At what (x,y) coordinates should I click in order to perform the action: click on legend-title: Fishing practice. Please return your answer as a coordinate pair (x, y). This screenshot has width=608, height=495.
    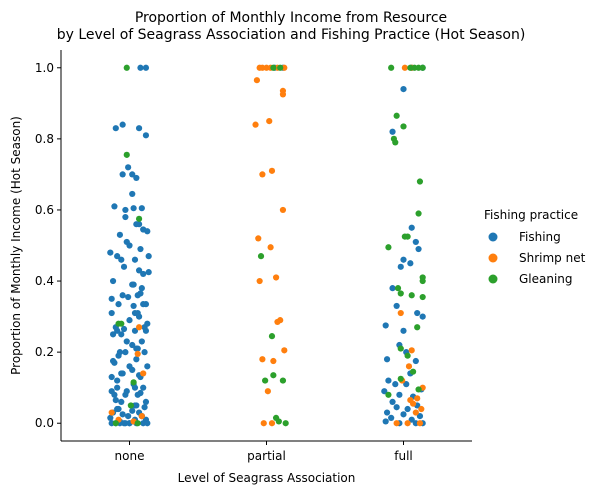
    Looking at the image, I should click on (531, 215).